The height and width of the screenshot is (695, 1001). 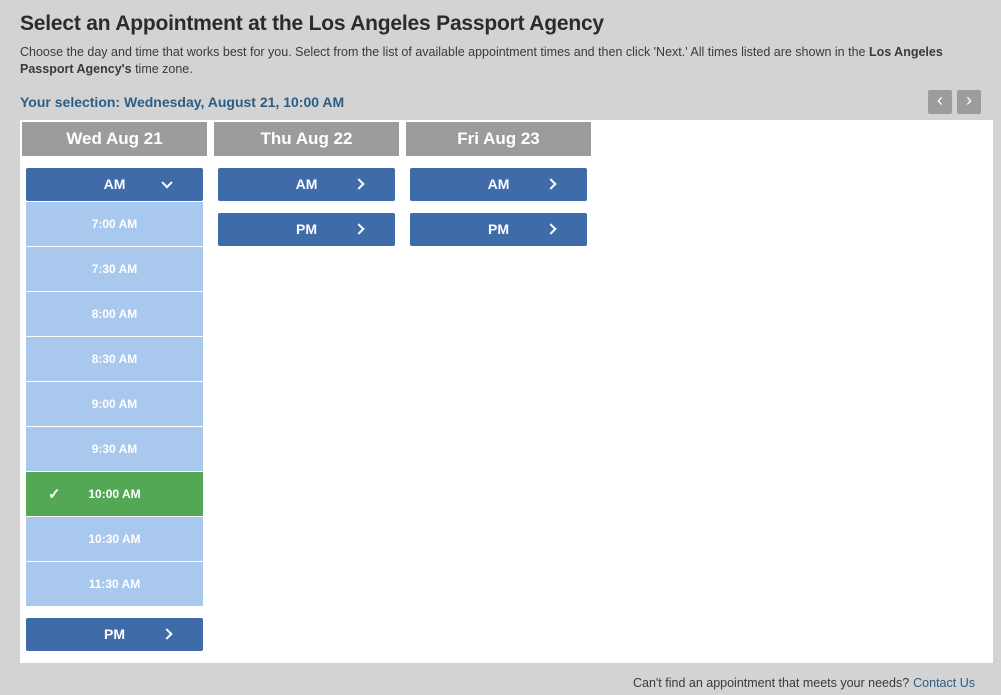 I want to click on time-slot: 8:30 AM, so click(x=114, y=358).